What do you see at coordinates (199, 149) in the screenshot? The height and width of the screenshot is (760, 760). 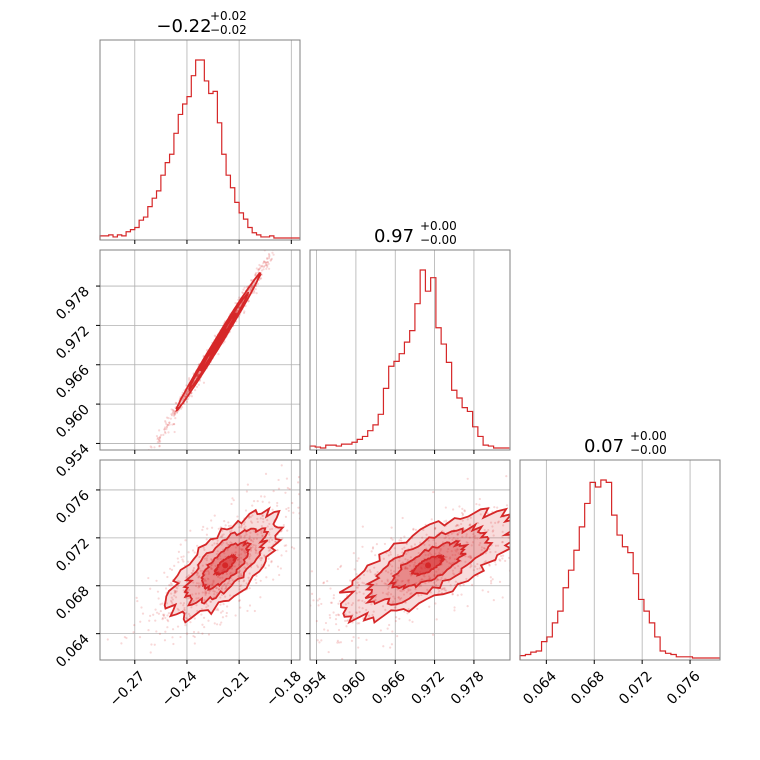 I see `hist-0-series` at bounding box center [199, 149].